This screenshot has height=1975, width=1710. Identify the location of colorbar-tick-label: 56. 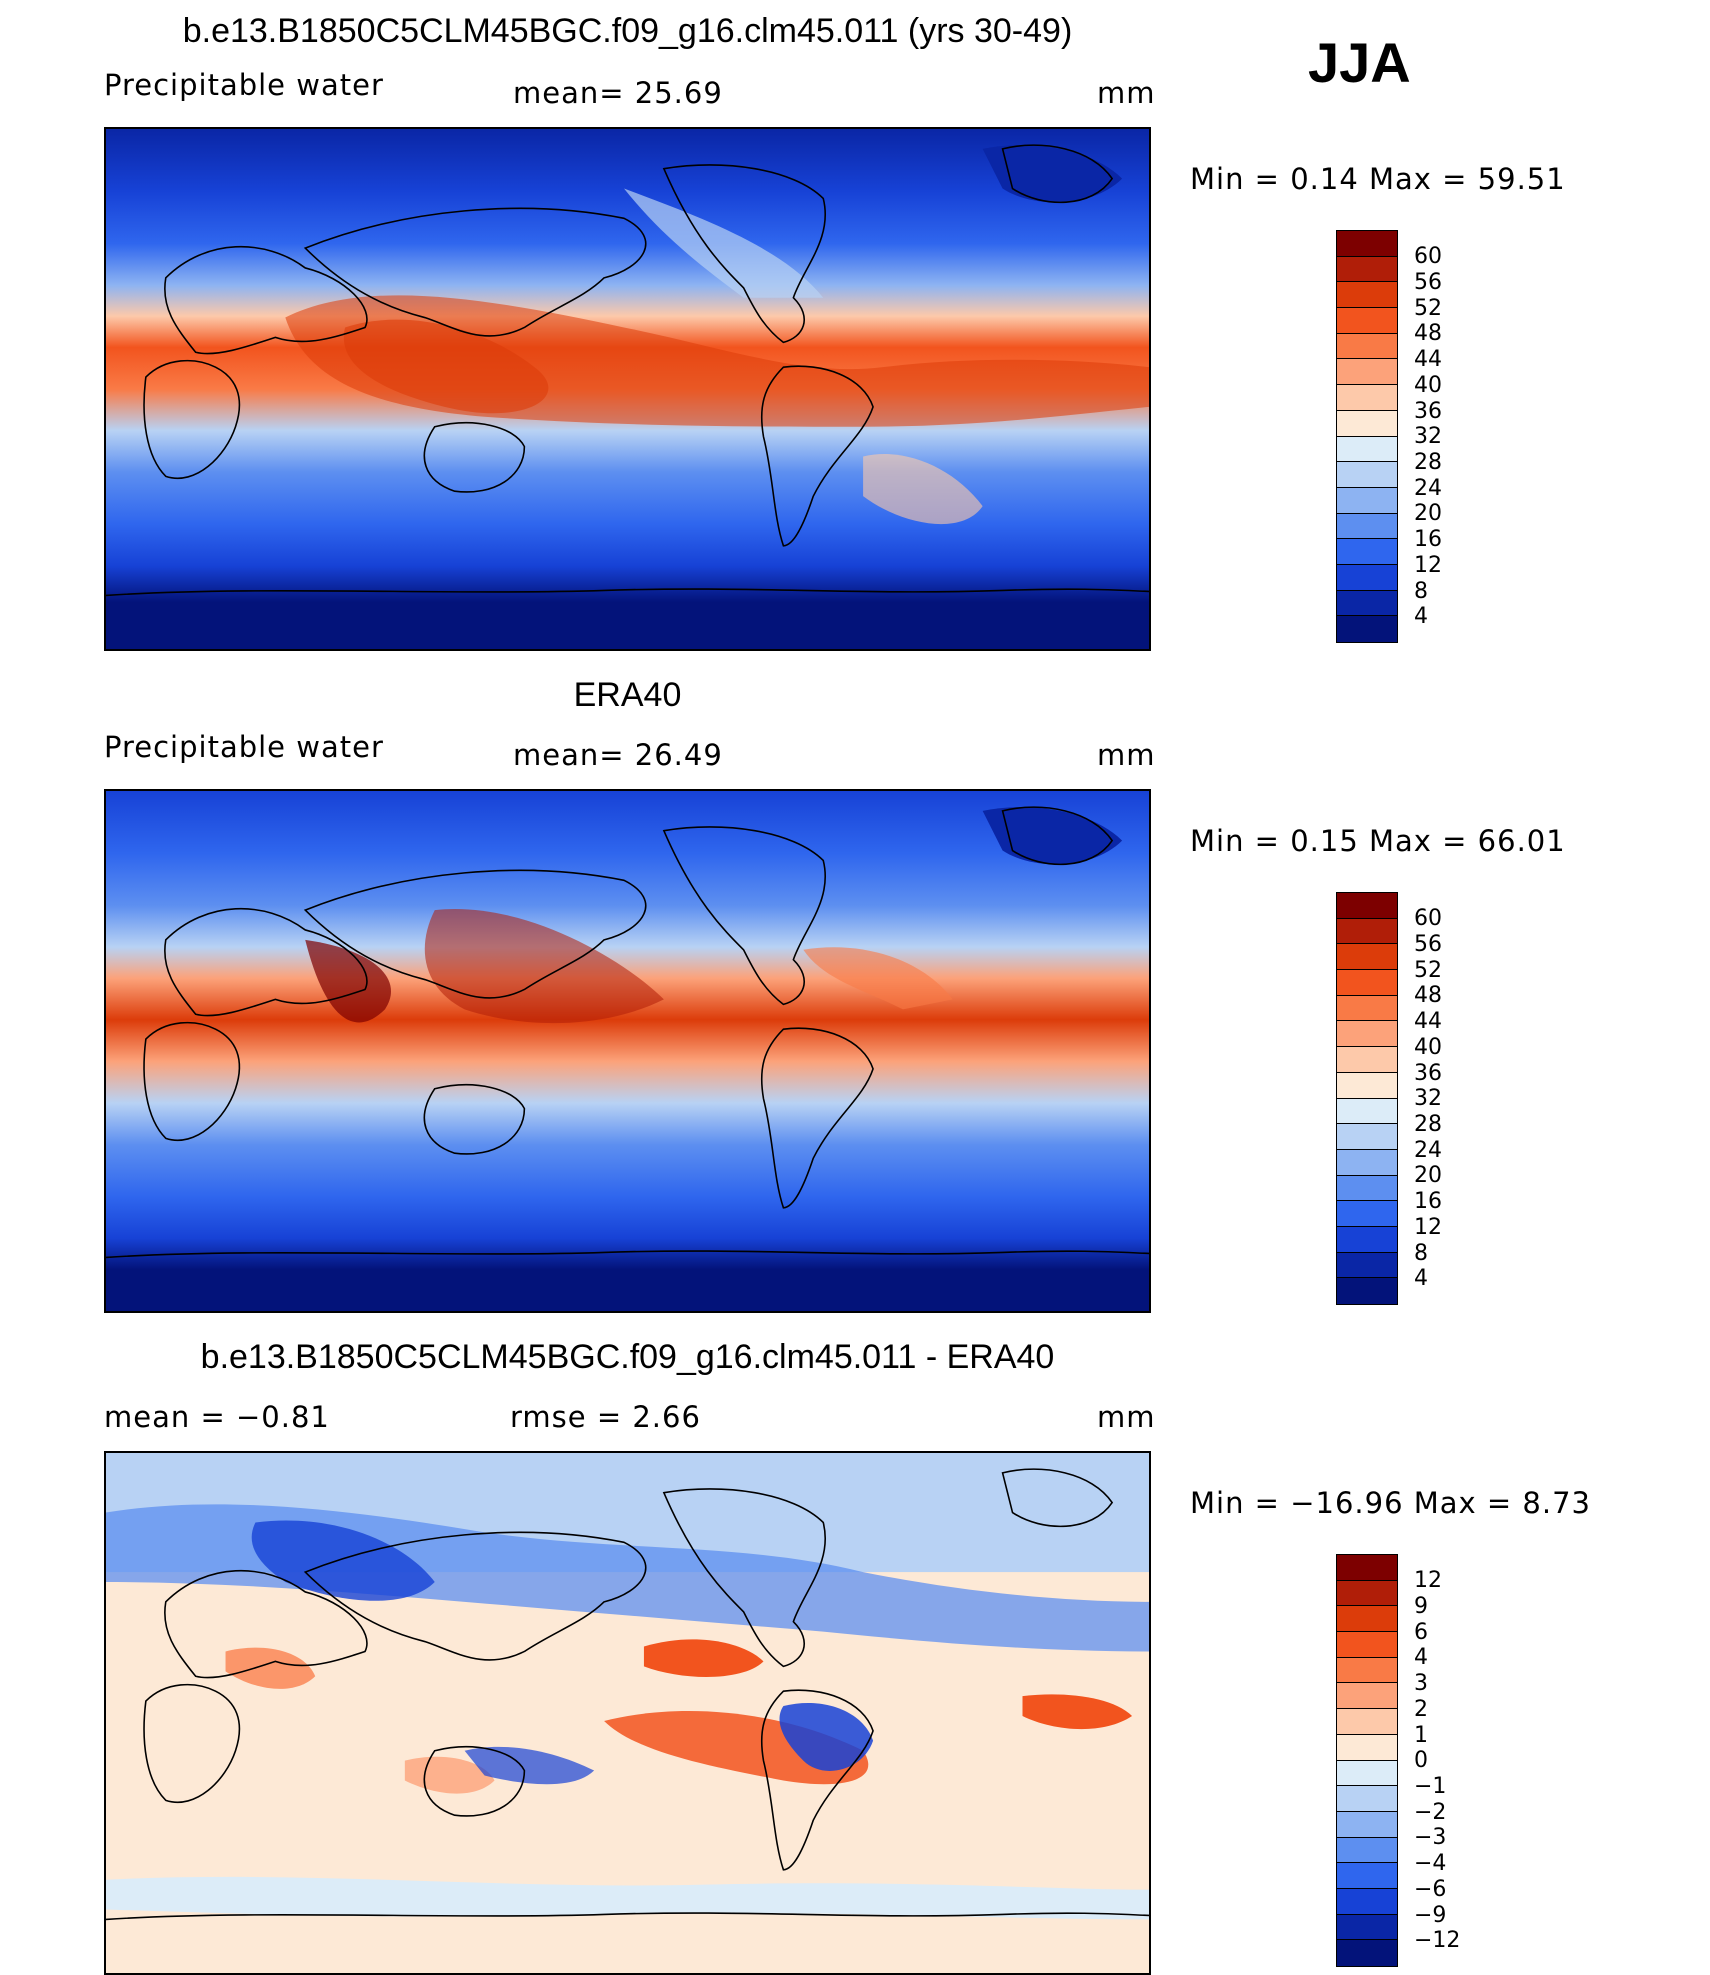
(1428, 944).